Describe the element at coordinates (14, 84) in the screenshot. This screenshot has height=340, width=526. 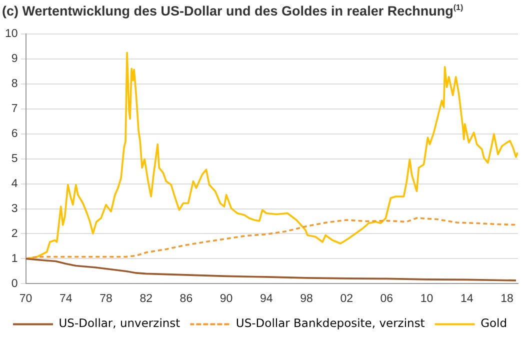
I see `y-tick-label: 8` at that location.